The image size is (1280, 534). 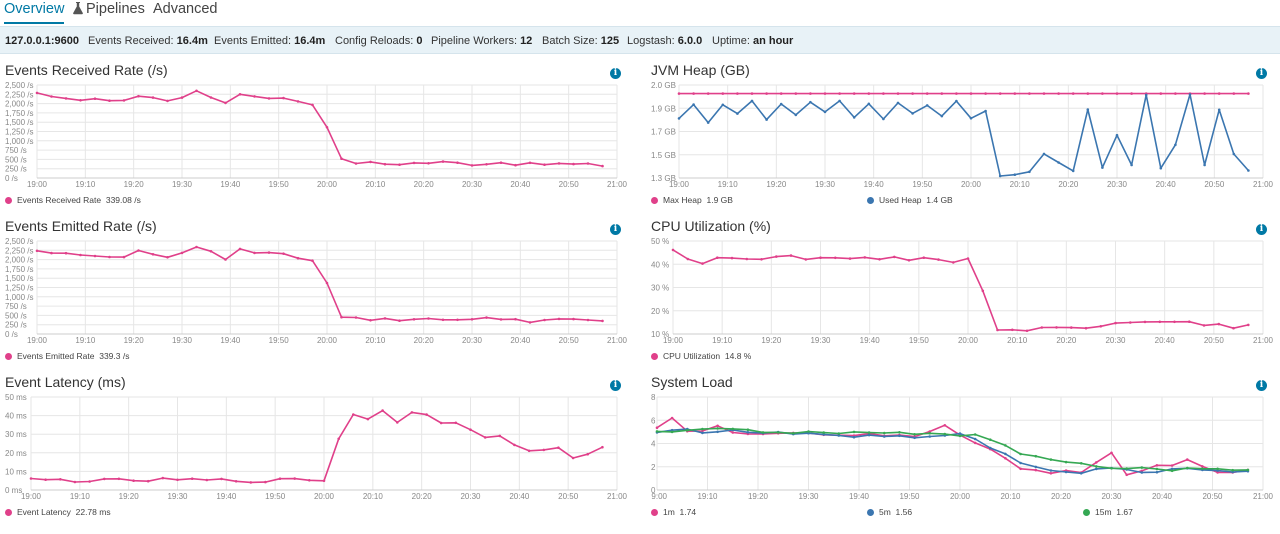 I want to click on tab-pipelines: Pipelines, so click(x=109, y=9).